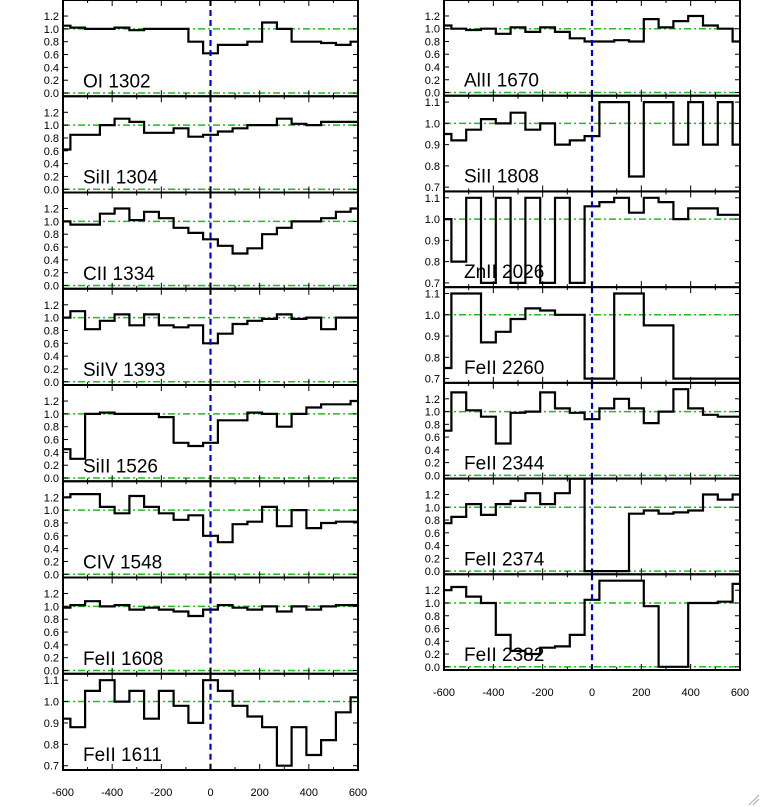  What do you see at coordinates (754, 800) in the screenshot?
I see `resize-grip-icon` at bounding box center [754, 800].